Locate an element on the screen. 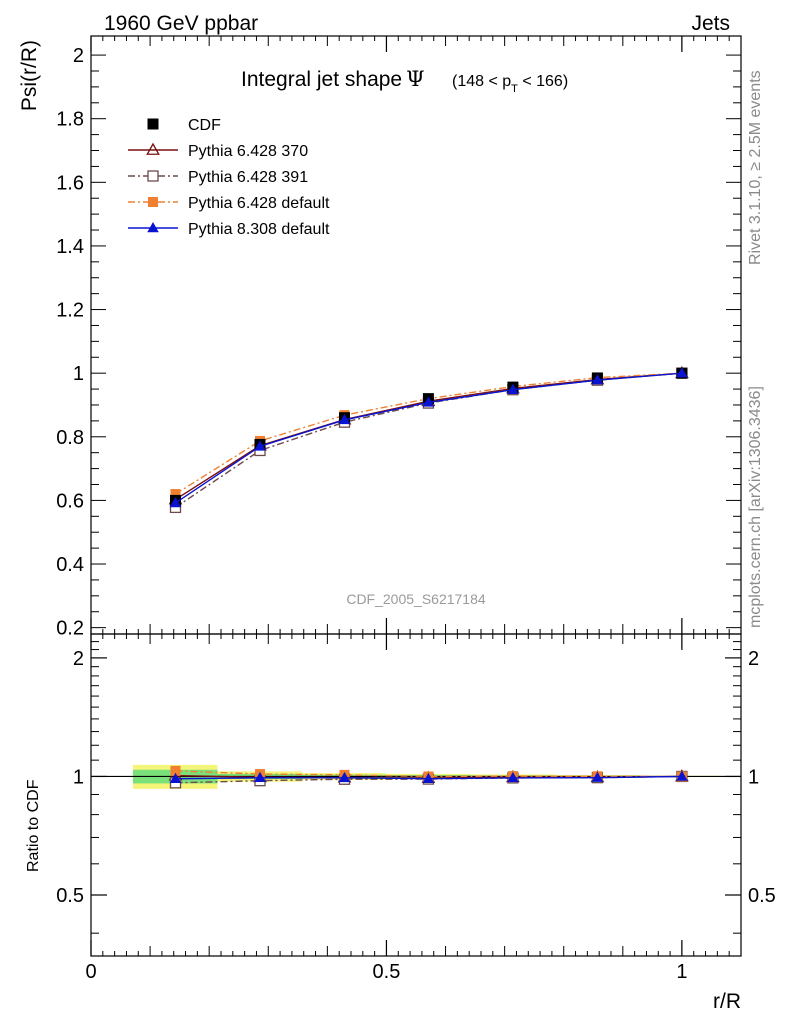 This screenshot has height=1024, width=786. legend-label: Pythia 6.428 default is located at coordinates (259, 203).